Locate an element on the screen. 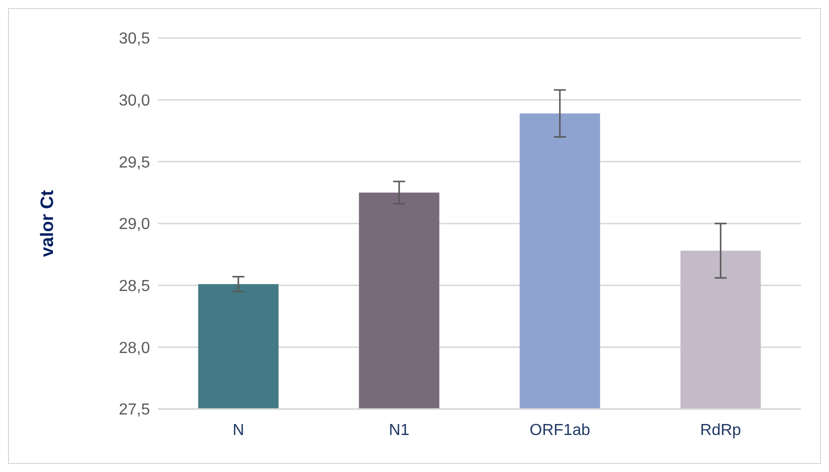 This screenshot has width=829, height=472. x-tick-label: N is located at coordinates (238, 430).